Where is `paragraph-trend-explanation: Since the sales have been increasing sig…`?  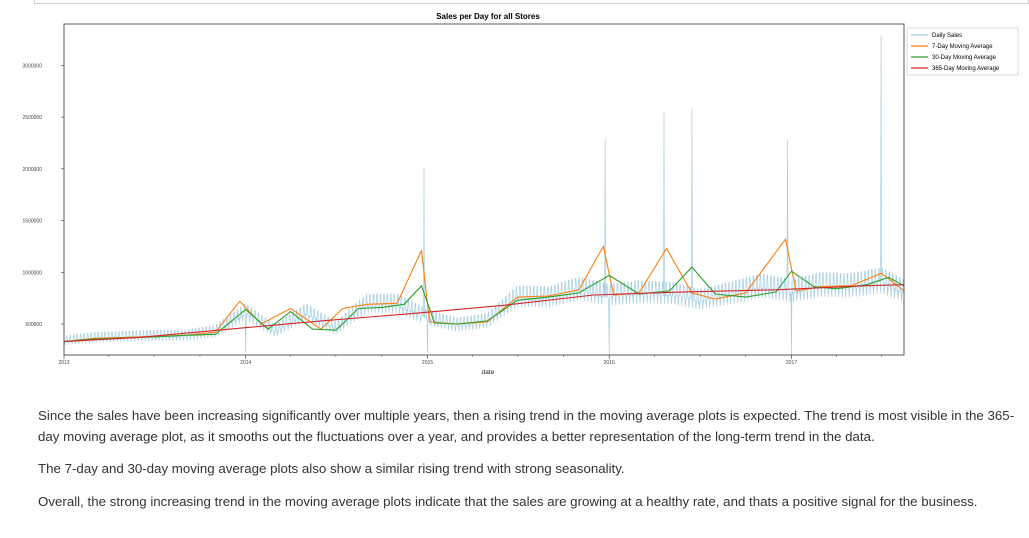 paragraph-trend-explanation: Since the sales have been increasing sig… is located at coordinates (526, 426).